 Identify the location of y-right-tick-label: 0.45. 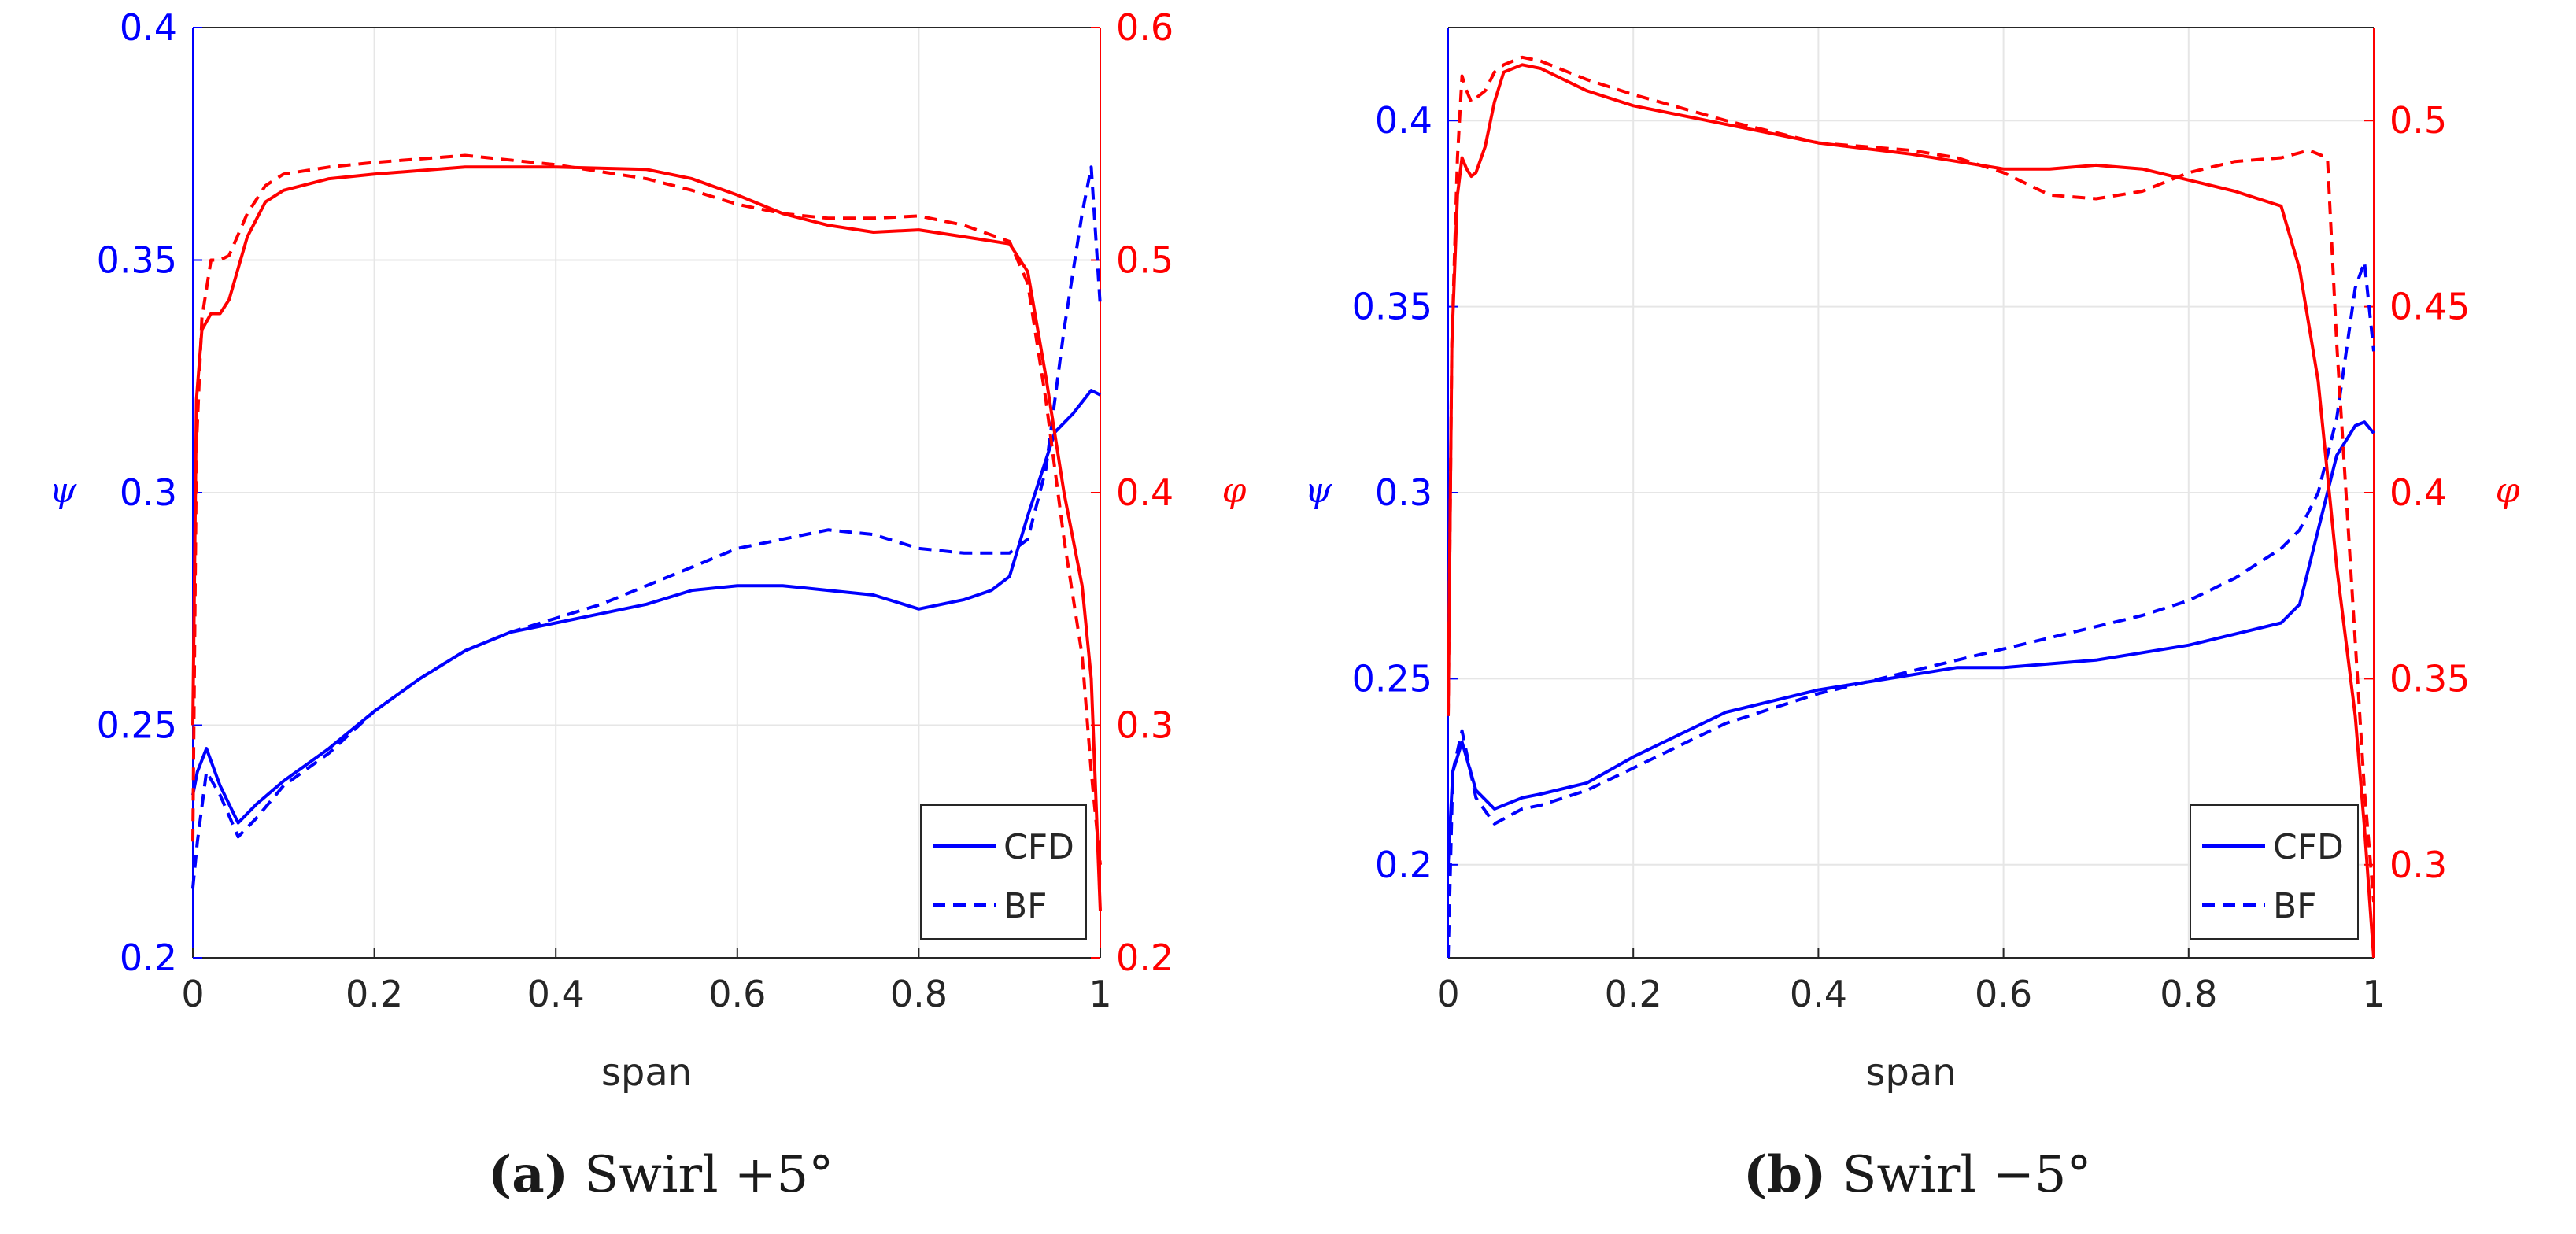
(2429, 307).